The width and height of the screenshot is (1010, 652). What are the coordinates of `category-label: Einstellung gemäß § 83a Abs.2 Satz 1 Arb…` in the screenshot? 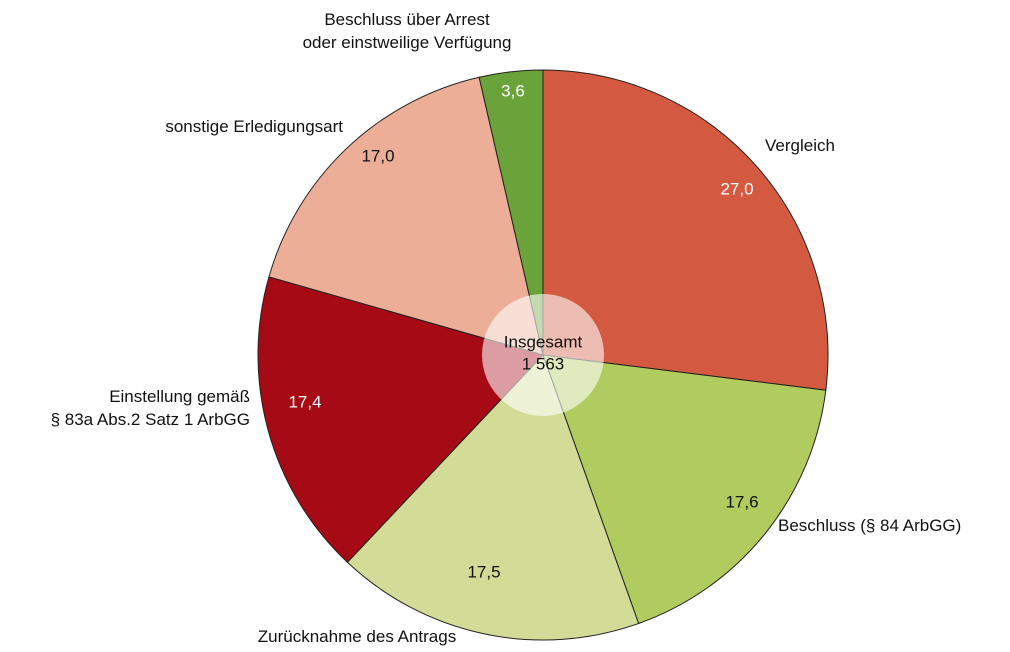 It's located at (150, 408).